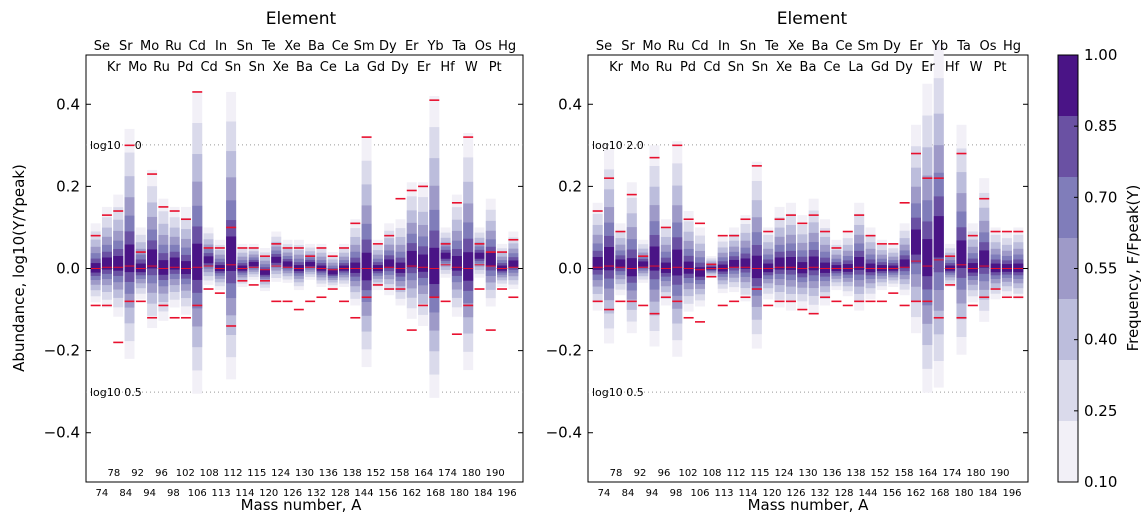  I want to click on reference-line-label: log10 2.0, so click(618, 145).